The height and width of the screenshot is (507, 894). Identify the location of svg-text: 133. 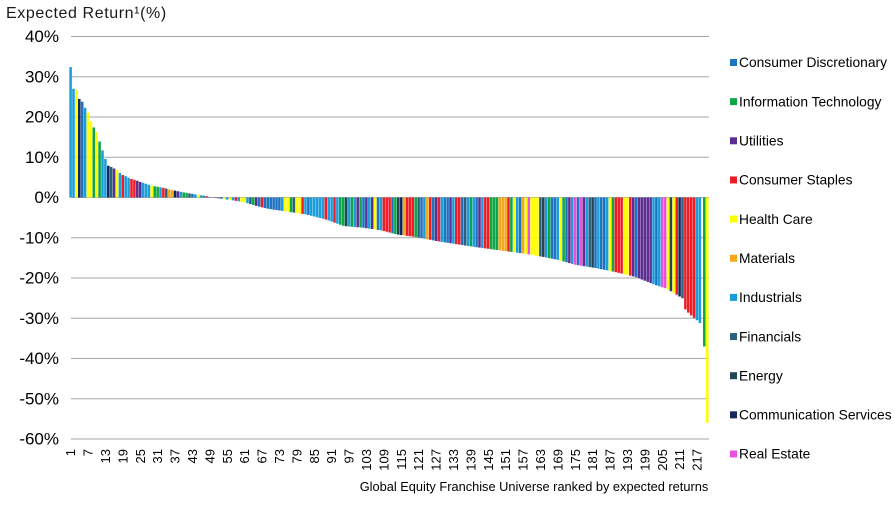
(453, 460).